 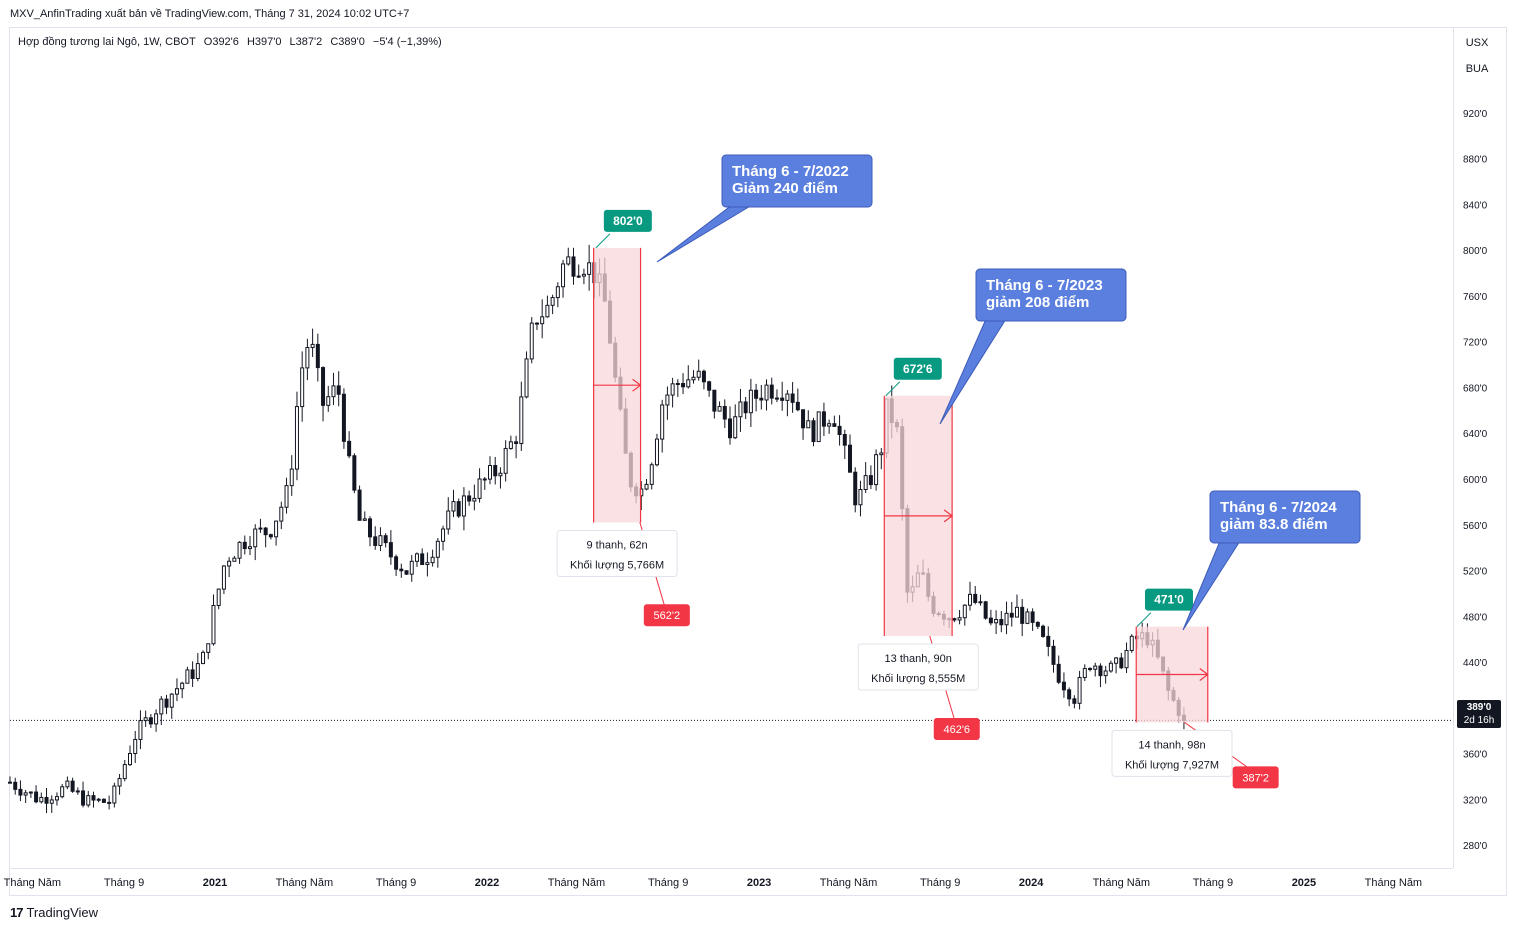 I want to click on price-axis, so click(x=1480, y=448).